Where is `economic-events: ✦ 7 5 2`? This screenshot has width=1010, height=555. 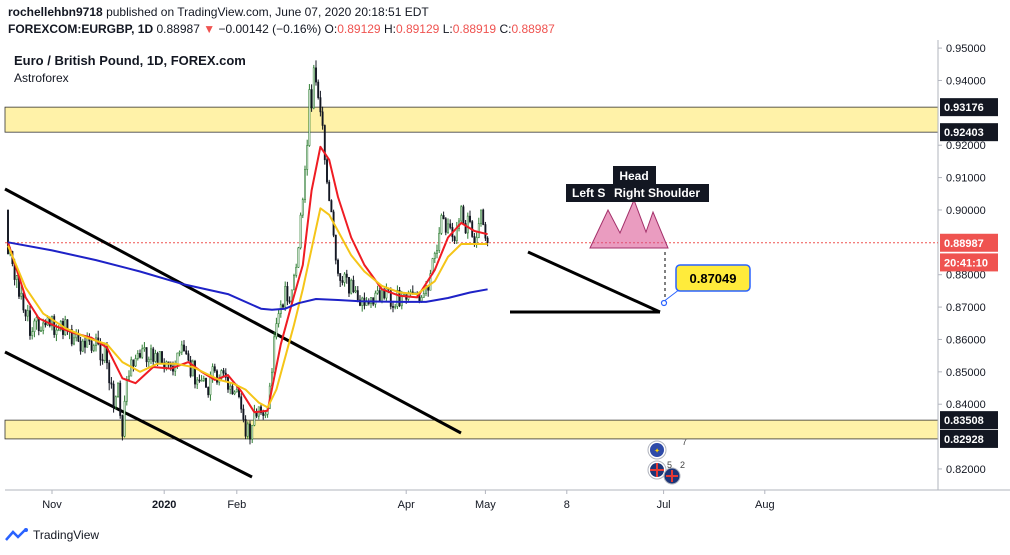 economic-events: ✦ 7 5 2 is located at coordinates (667, 461).